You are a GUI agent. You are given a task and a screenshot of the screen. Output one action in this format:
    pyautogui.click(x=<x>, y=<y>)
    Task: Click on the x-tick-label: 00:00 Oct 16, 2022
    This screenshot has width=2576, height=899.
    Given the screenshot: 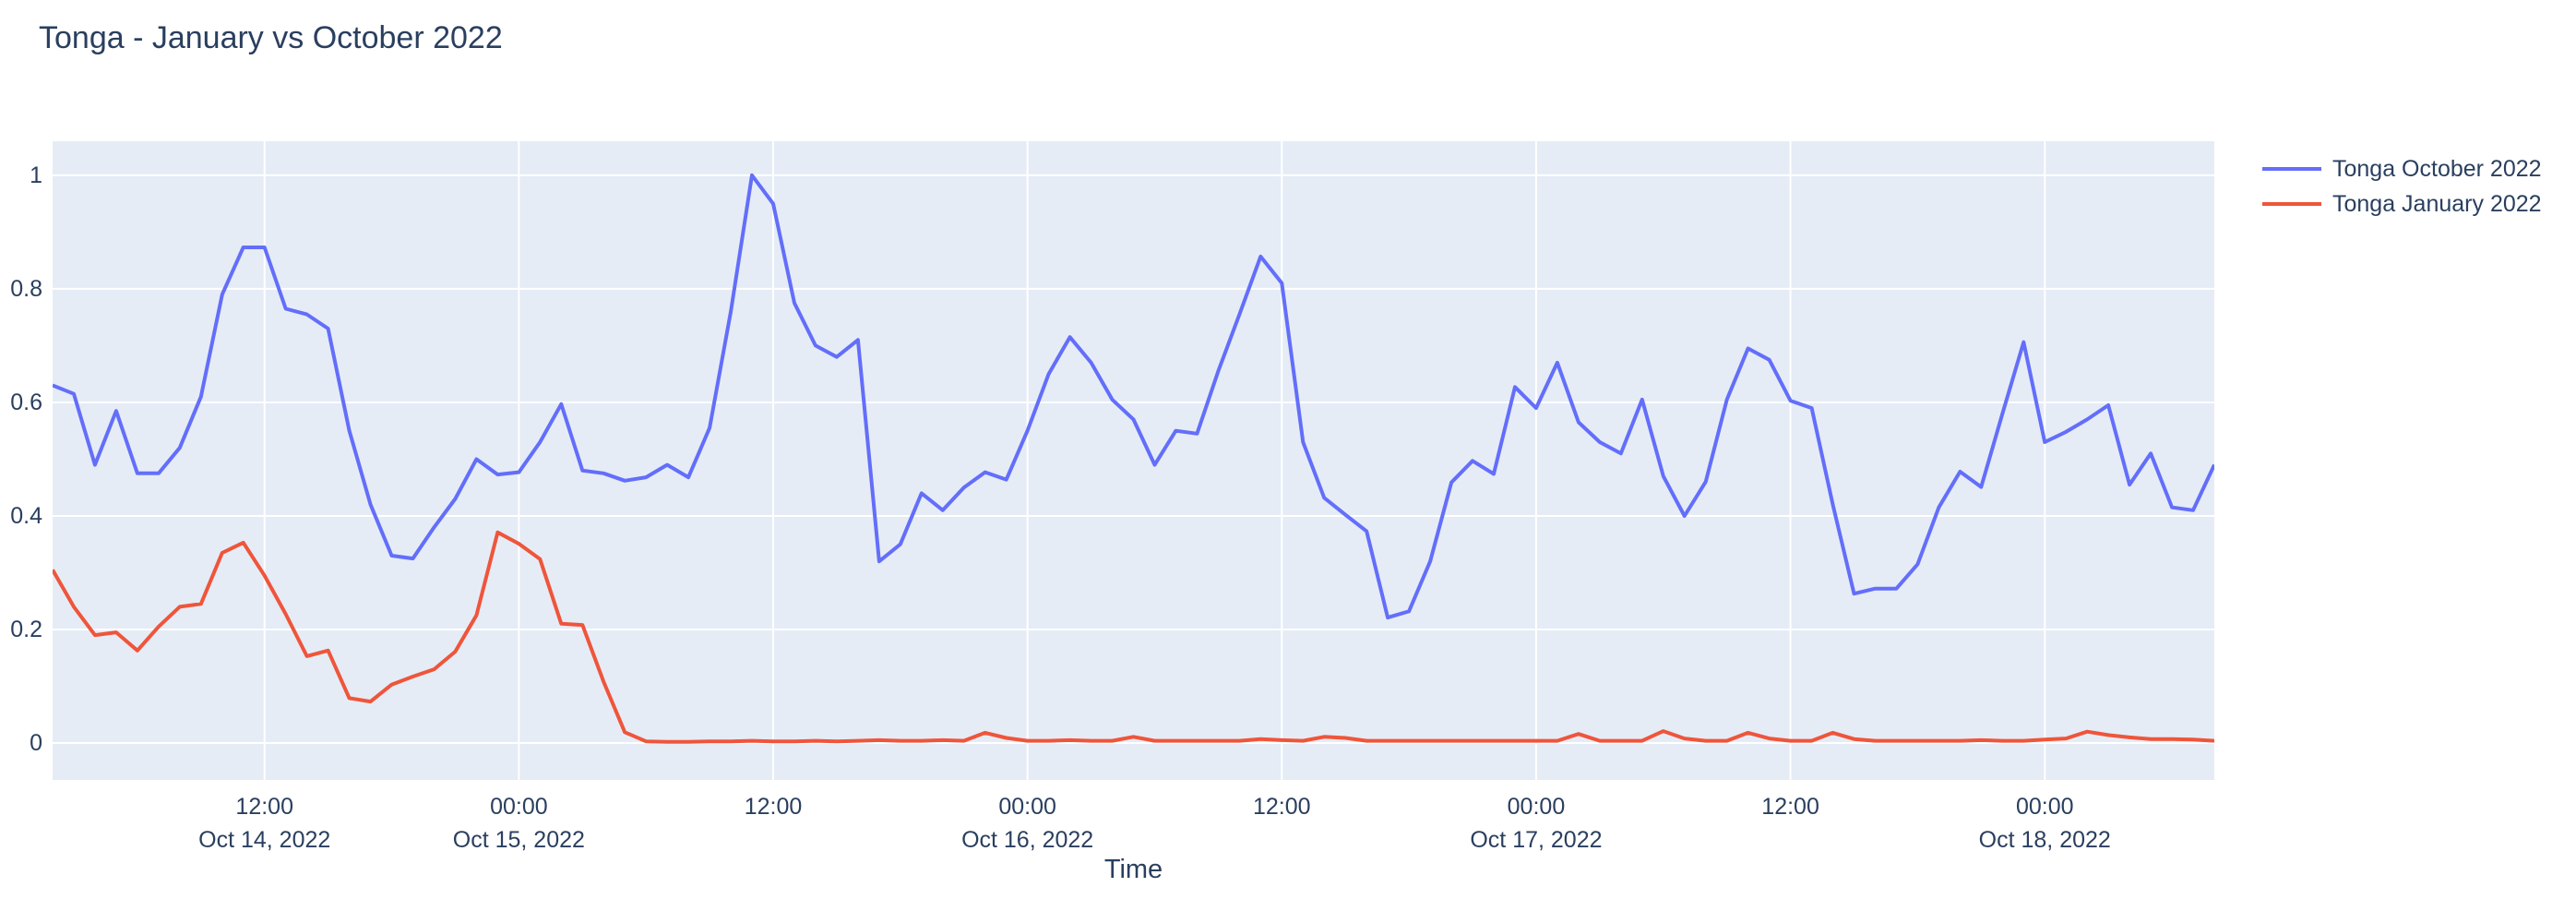 What is the action you would take?
    pyautogui.click(x=1027, y=823)
    